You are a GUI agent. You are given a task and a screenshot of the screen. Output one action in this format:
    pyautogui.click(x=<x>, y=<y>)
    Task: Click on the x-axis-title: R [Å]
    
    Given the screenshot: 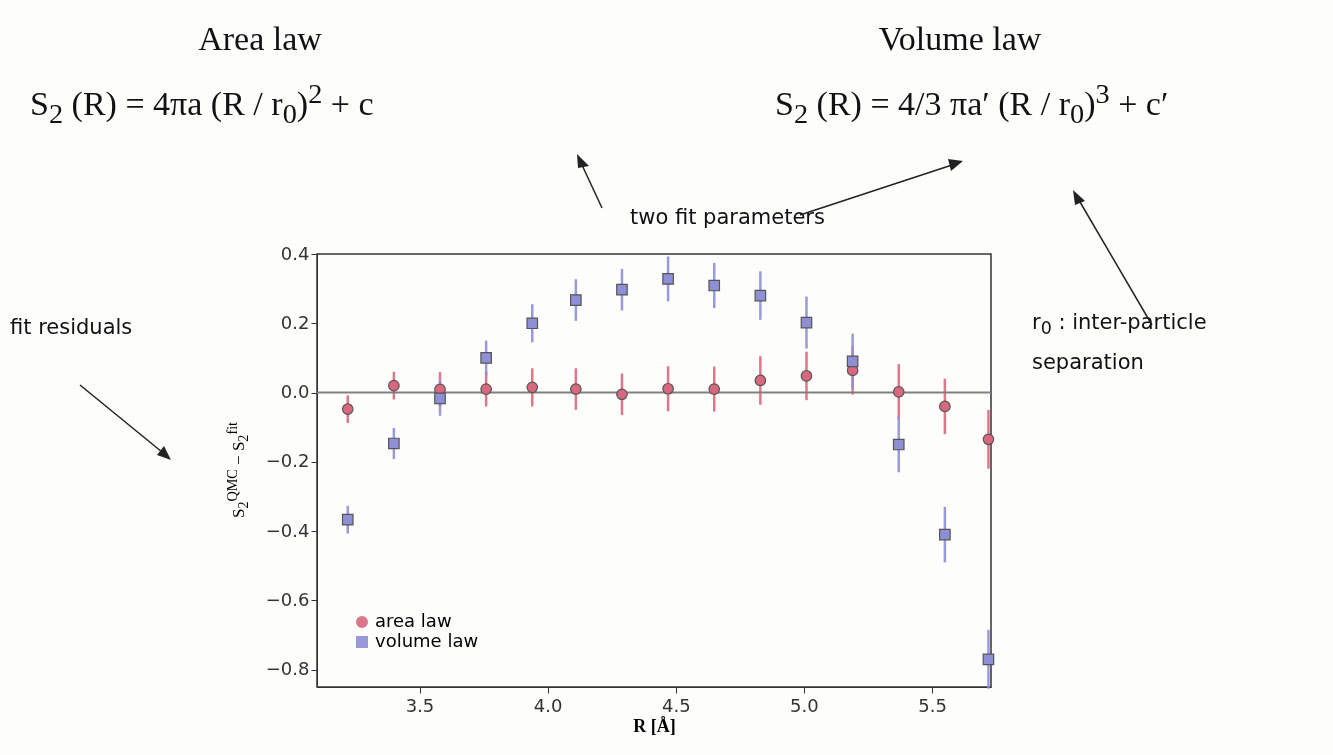 What is the action you would take?
    pyautogui.click(x=654, y=725)
    